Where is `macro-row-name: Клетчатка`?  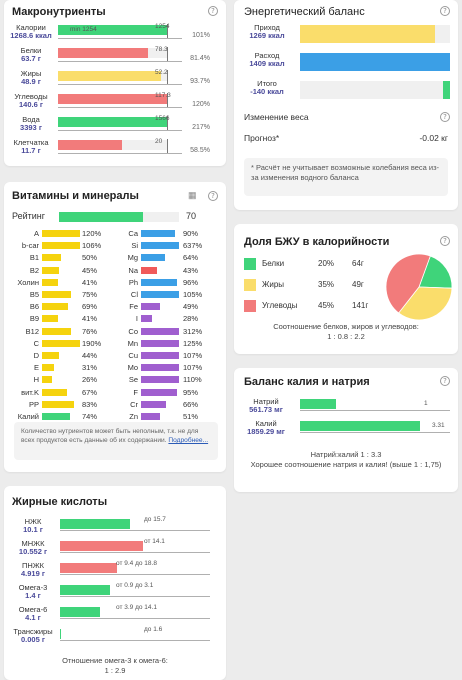 macro-row-name: Клетчатка is located at coordinates (31, 142).